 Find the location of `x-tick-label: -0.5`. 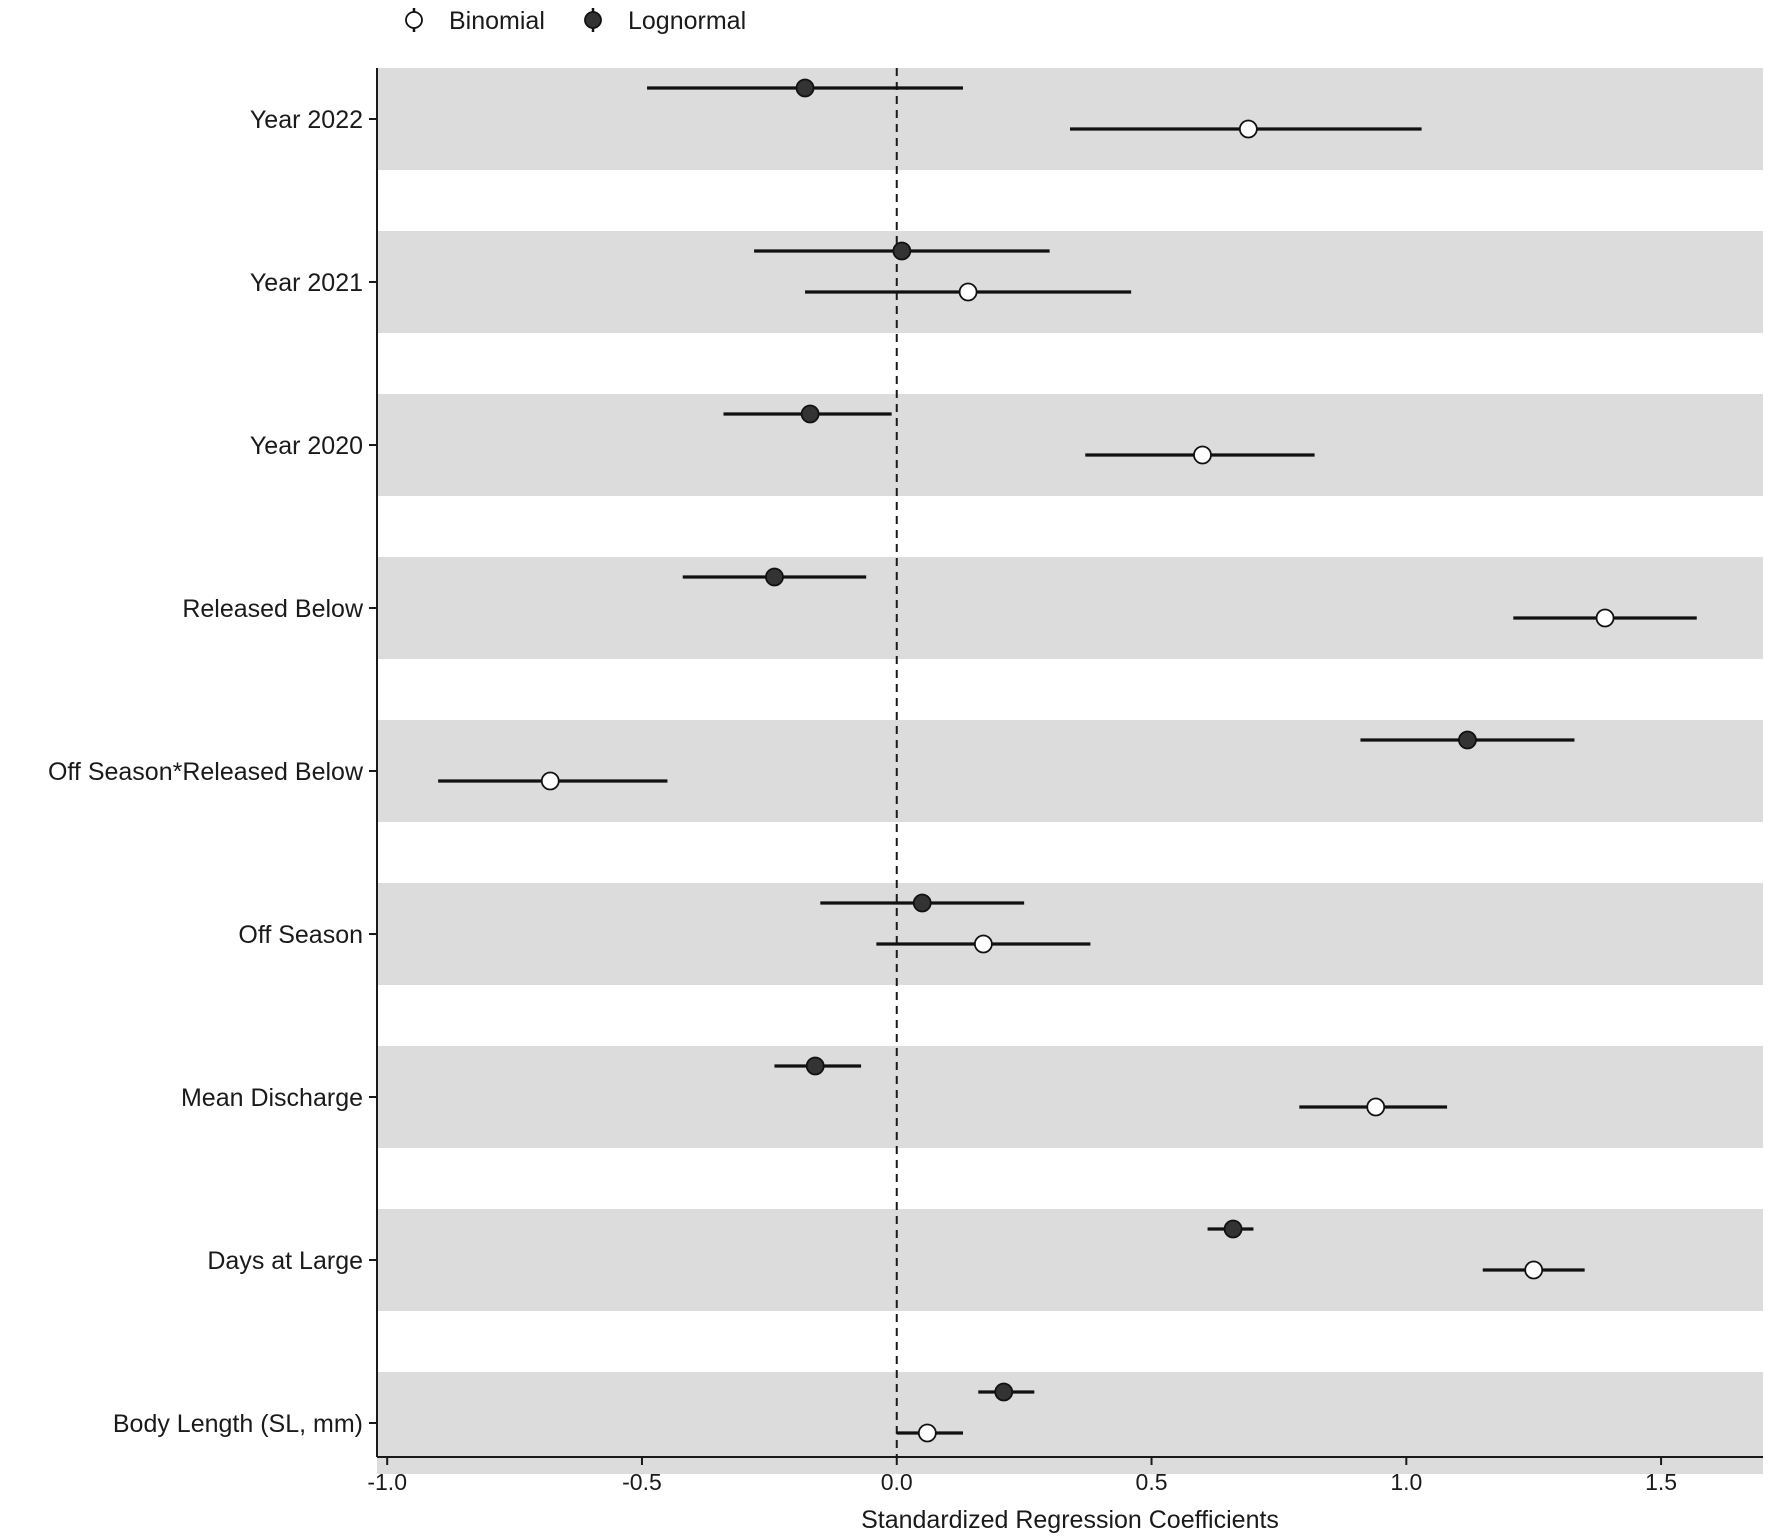

x-tick-label: -0.5 is located at coordinates (642, 1482).